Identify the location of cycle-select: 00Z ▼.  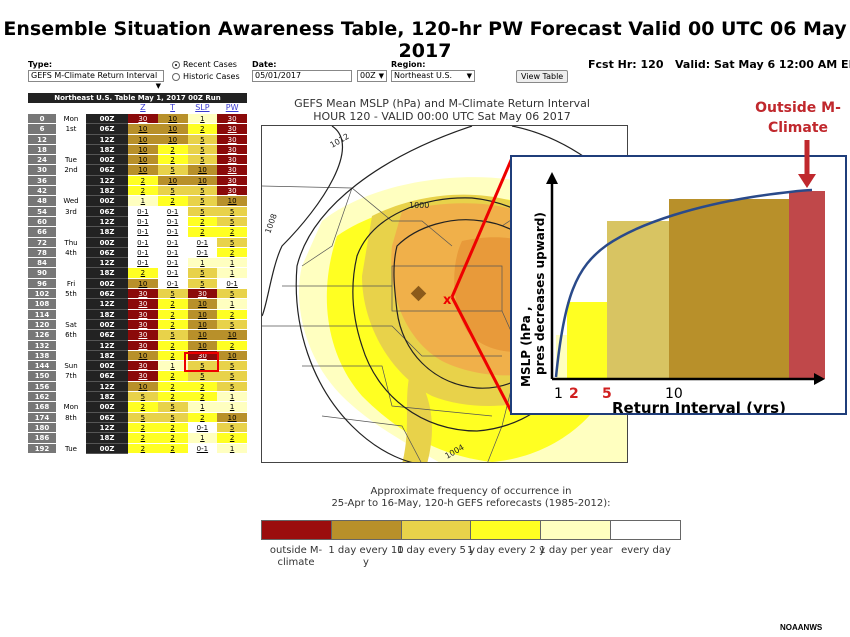
(372, 76).